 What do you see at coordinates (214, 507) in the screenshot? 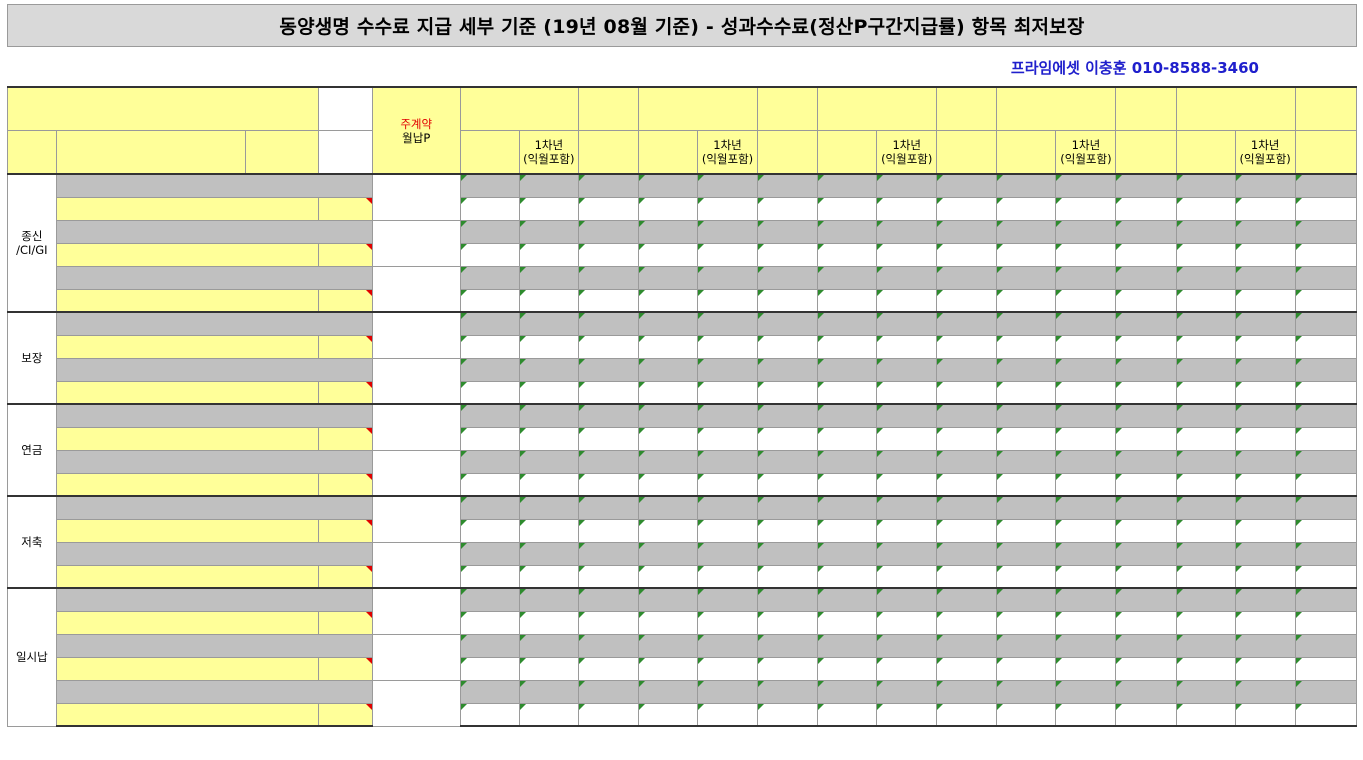
I see `product-name` at bounding box center [214, 507].